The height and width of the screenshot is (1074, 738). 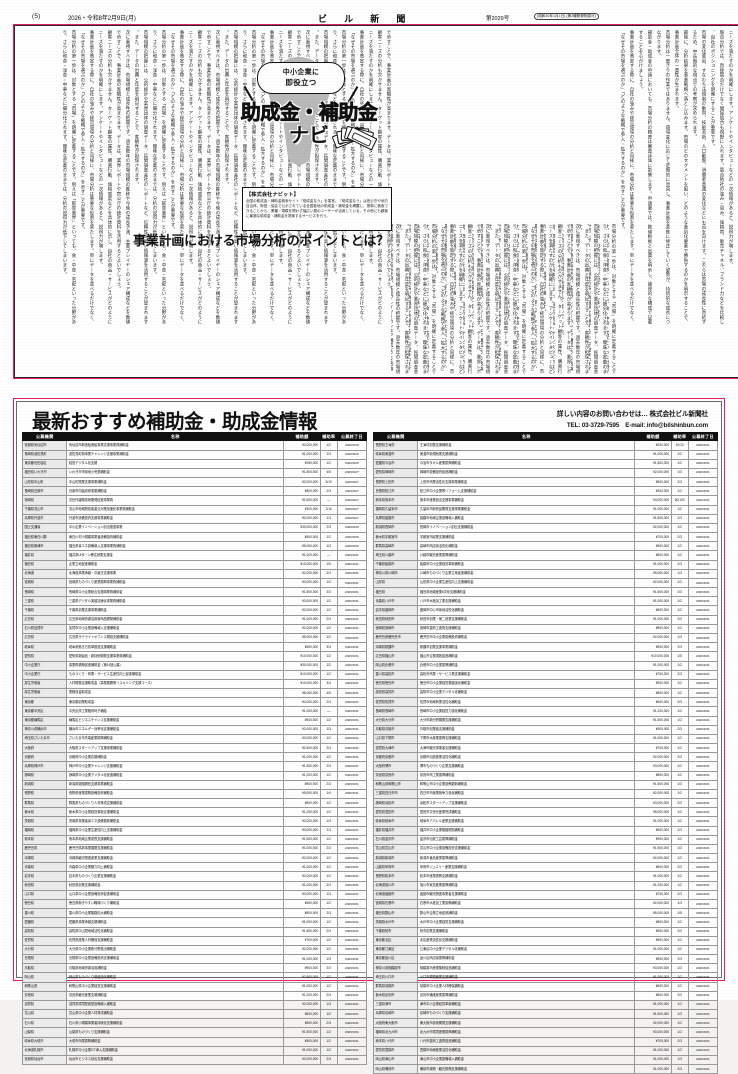 What do you see at coordinates (194, 500) in the screenshot?
I see `table-row: 宮崎県 次世代建築技術開発促進事業費 ¥1,500,000—2026/3/27` at bounding box center [194, 500].